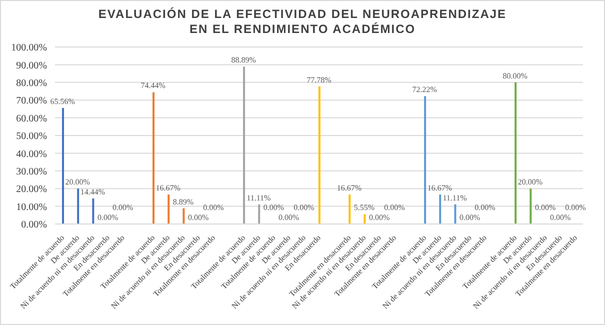  What do you see at coordinates (31, 101) in the screenshot?
I see `y-tick-label: 70.00%` at bounding box center [31, 101].